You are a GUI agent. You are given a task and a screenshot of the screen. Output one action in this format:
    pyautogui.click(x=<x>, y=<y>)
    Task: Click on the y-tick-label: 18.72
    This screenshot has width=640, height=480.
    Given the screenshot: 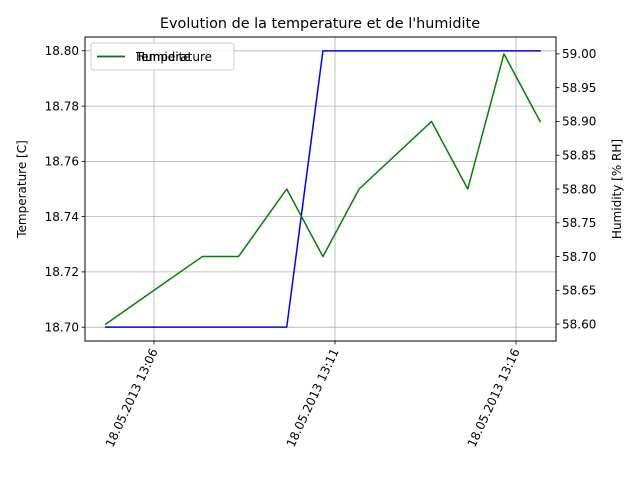 What is the action you would take?
    pyautogui.click(x=62, y=272)
    